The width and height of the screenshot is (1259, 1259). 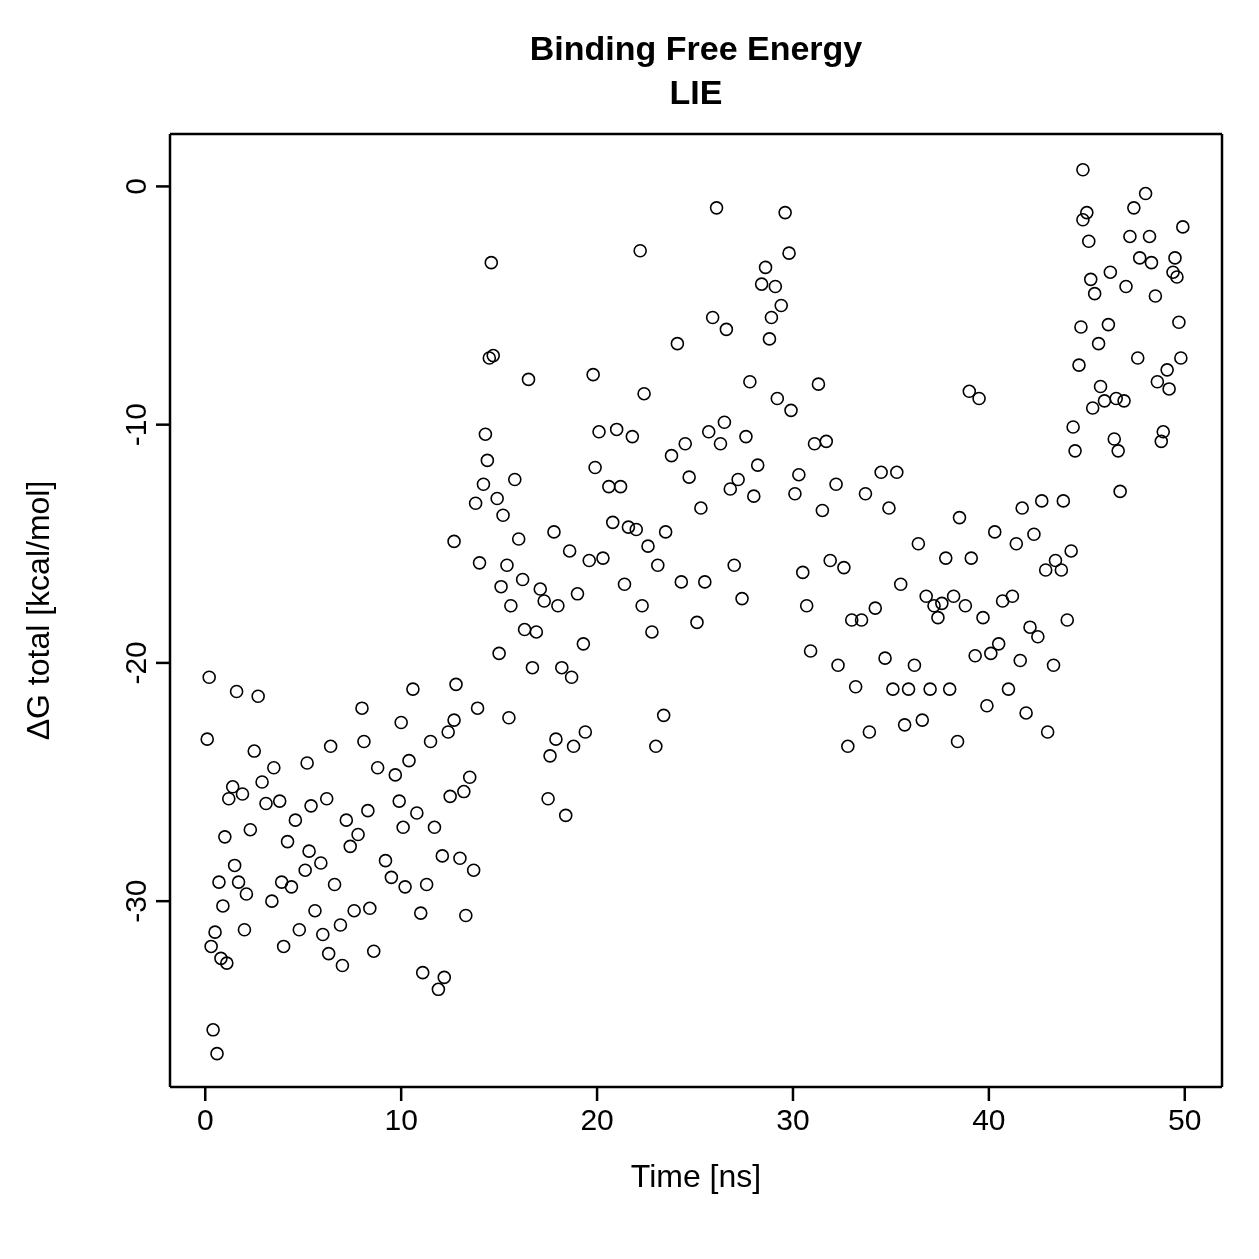 What do you see at coordinates (135, 663) in the screenshot?
I see `y-tick-label: -20` at bounding box center [135, 663].